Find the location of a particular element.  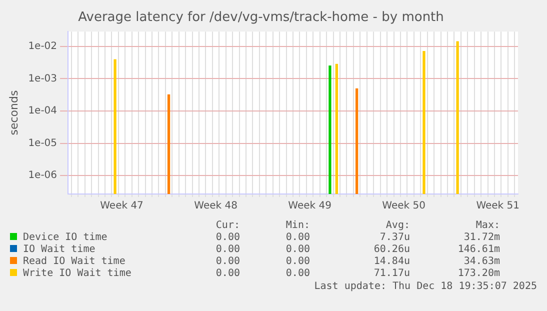

x-tick-label: Week 51 is located at coordinates (498, 206).